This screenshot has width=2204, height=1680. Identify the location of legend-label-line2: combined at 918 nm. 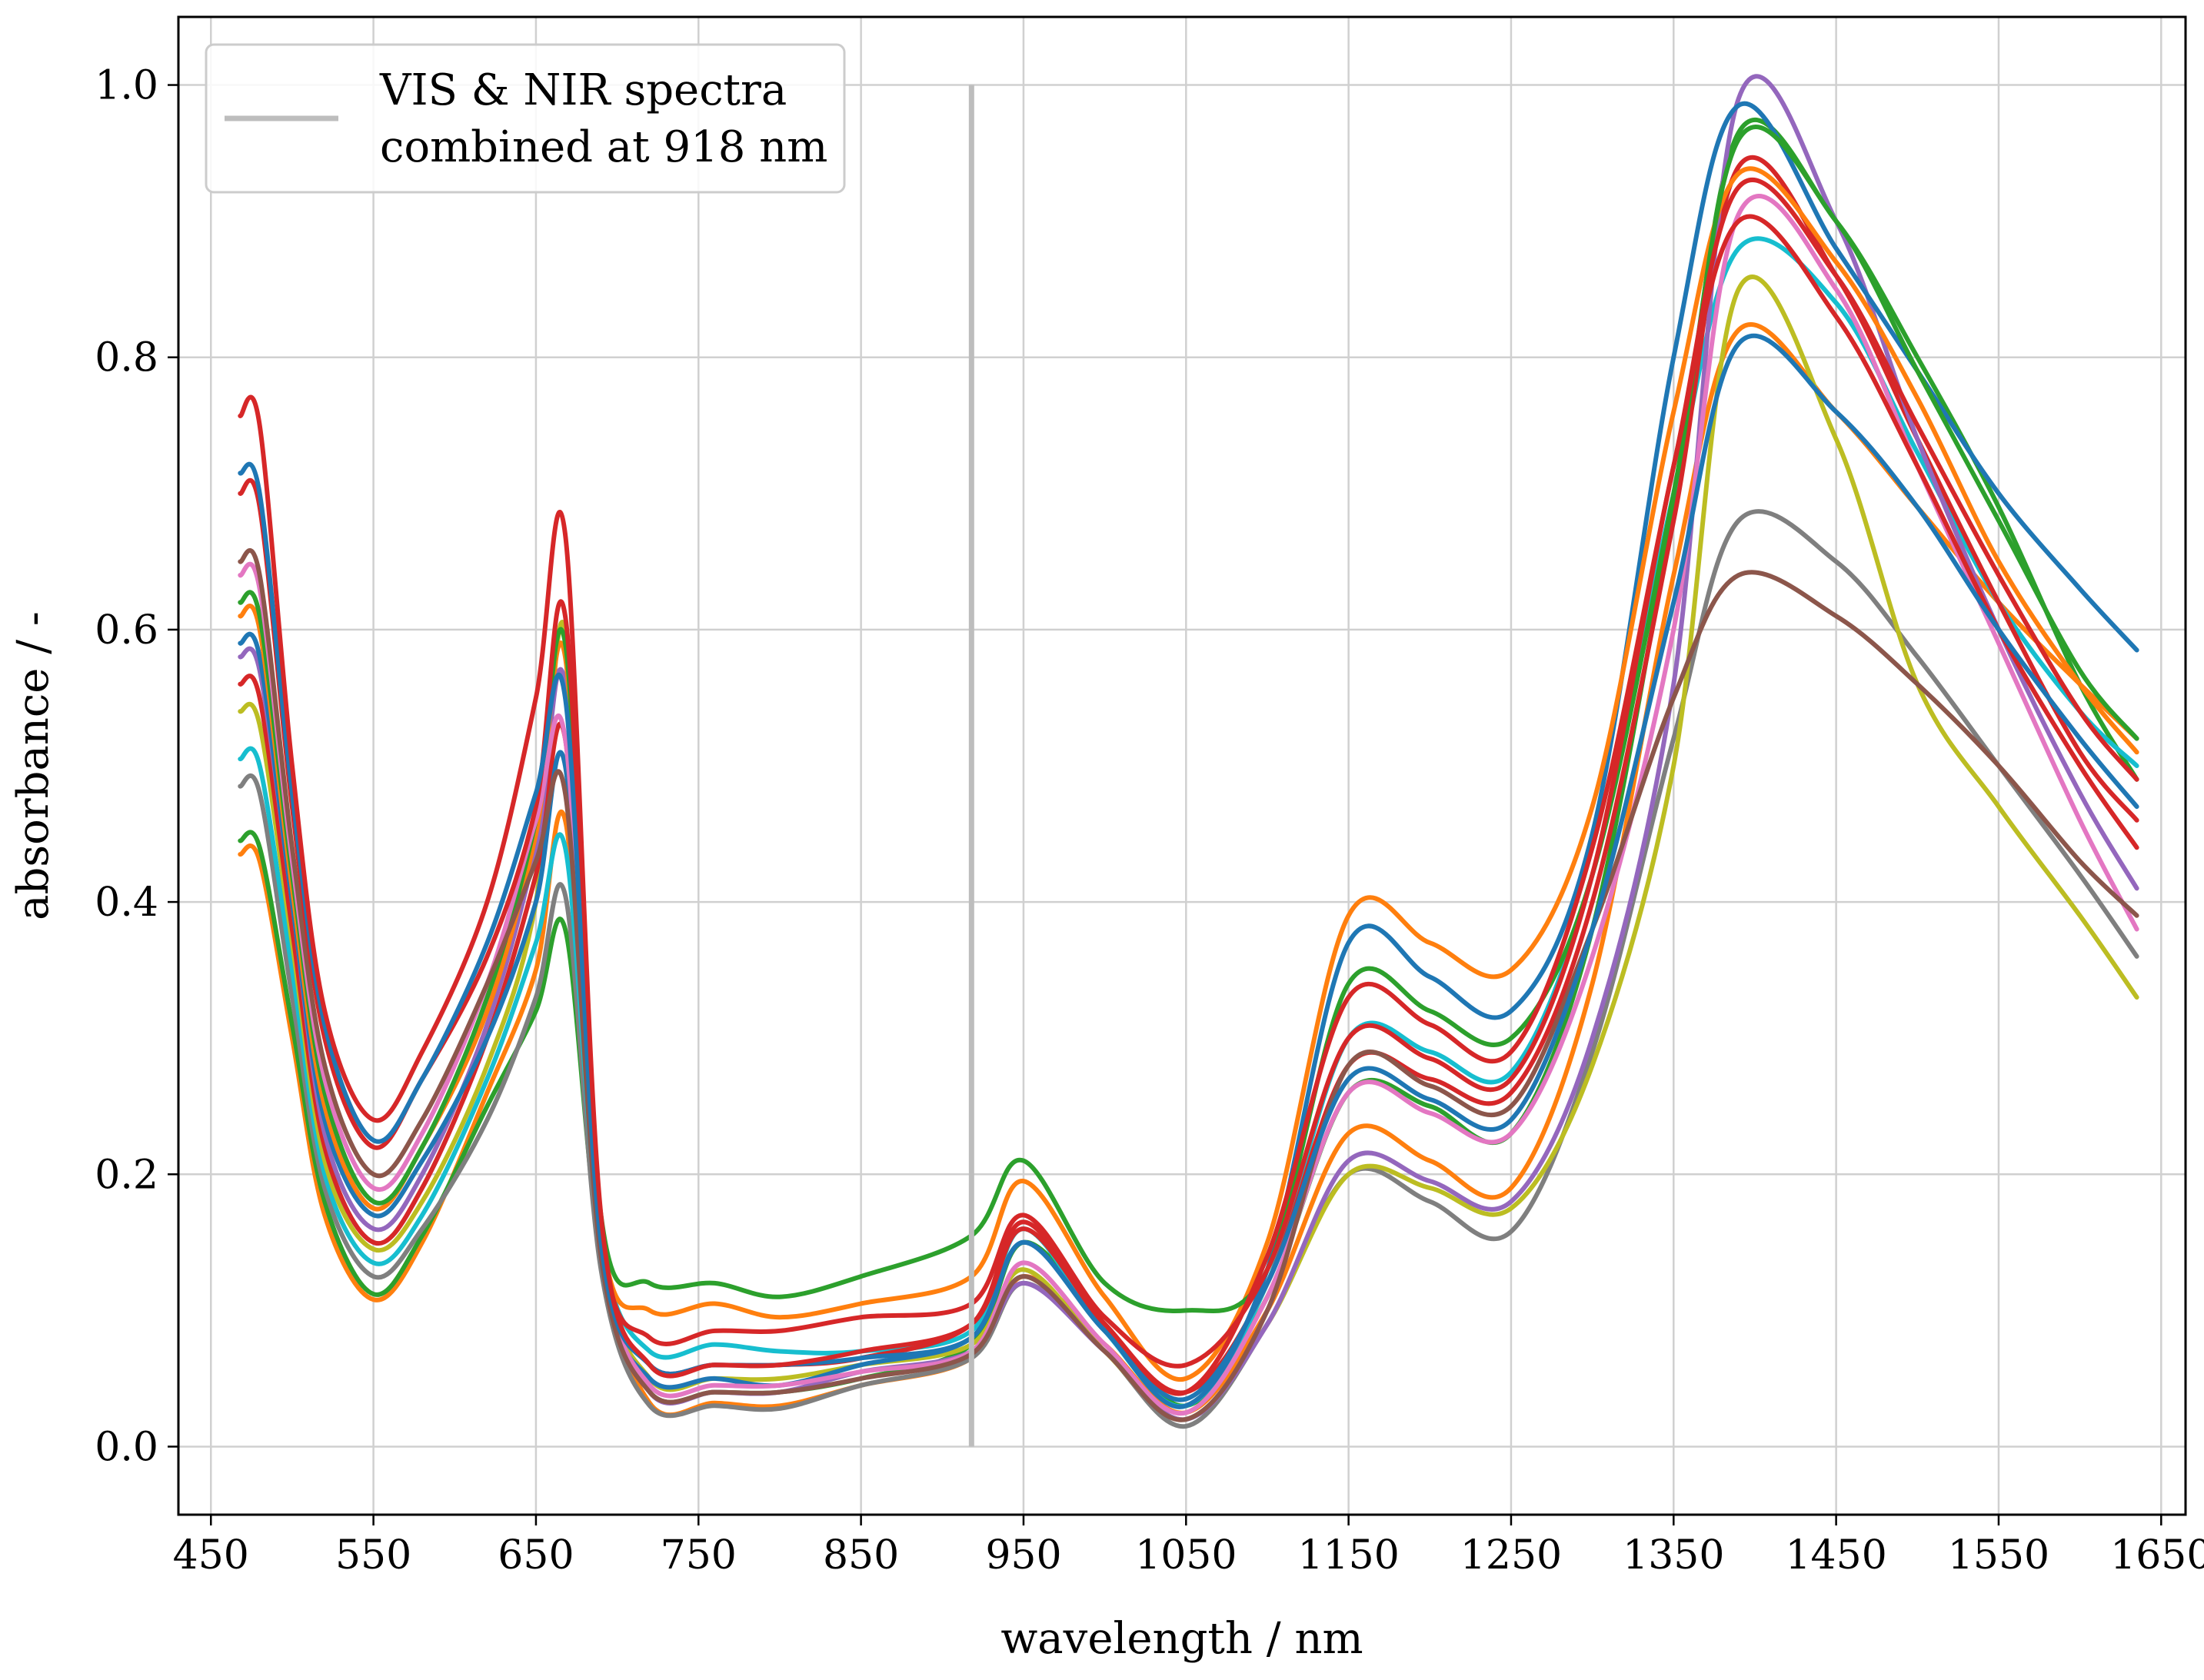
(603, 147).